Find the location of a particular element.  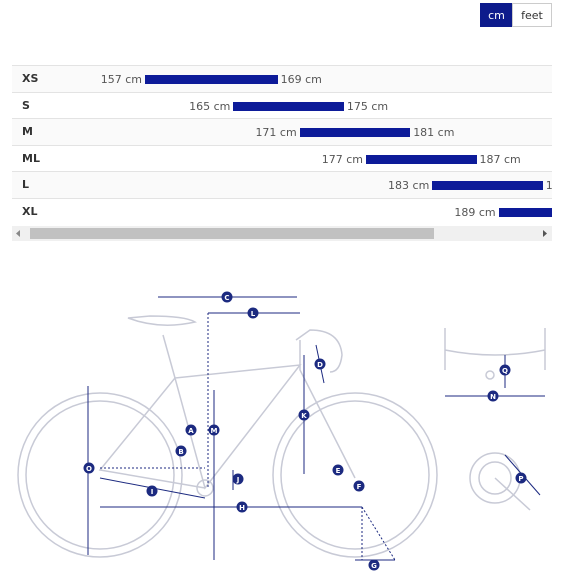

measure-label: N is located at coordinates (493, 397).